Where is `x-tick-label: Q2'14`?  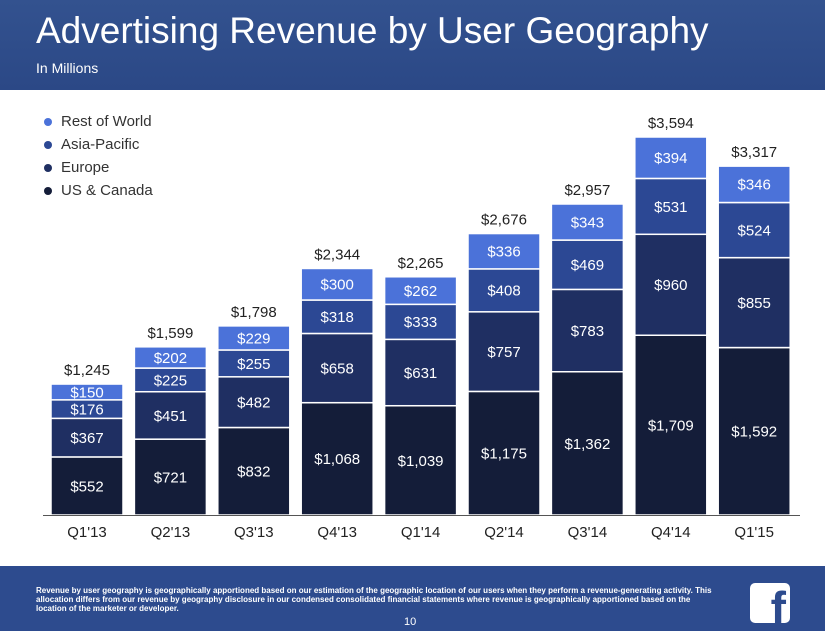
x-tick-label: Q2'14 is located at coordinates (504, 532).